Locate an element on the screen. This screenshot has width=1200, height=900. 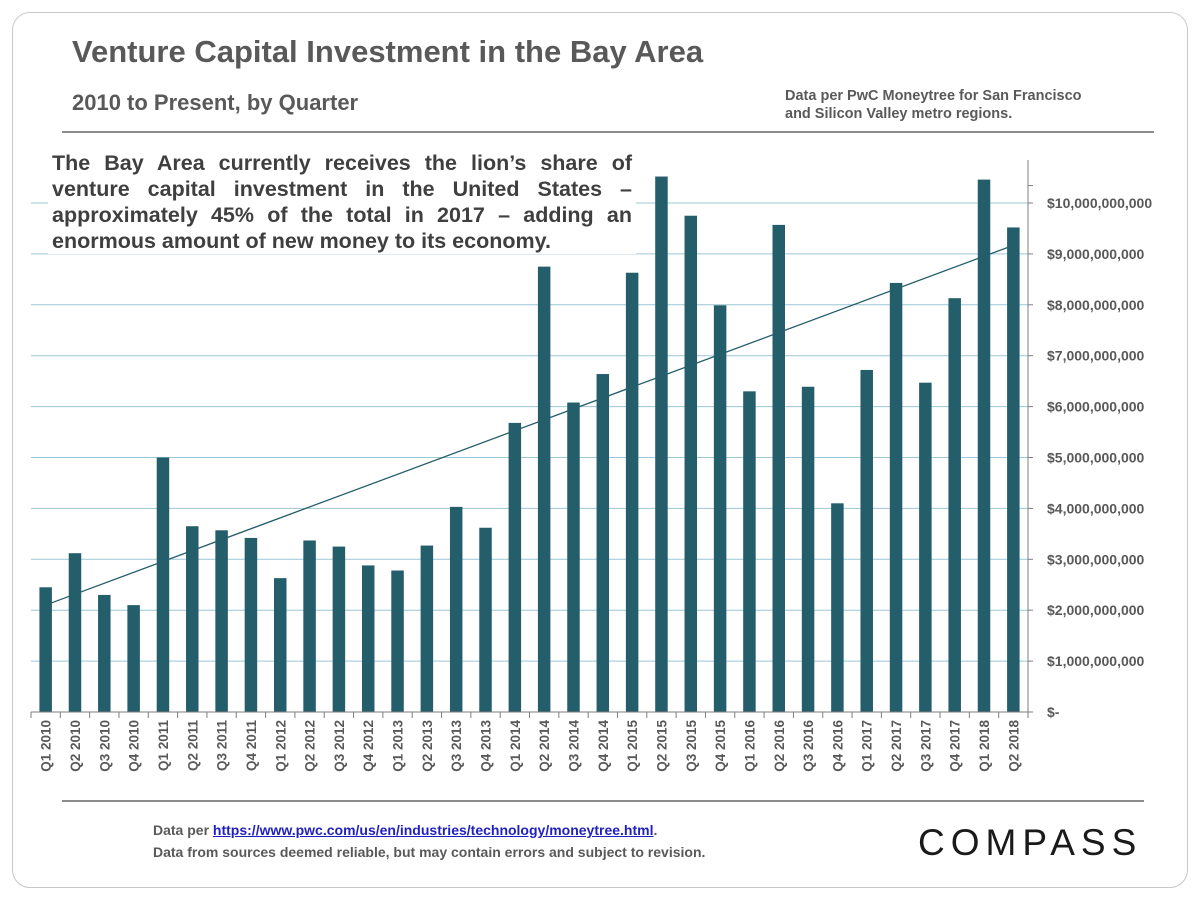
bar-q1-2014 is located at coordinates (515, 567).